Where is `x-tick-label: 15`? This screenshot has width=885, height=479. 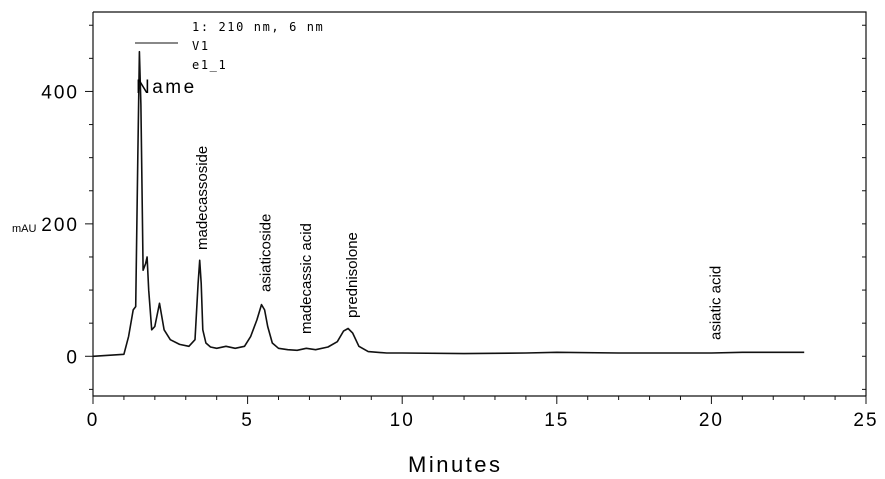 x-tick-label: 15 is located at coordinates (556, 420).